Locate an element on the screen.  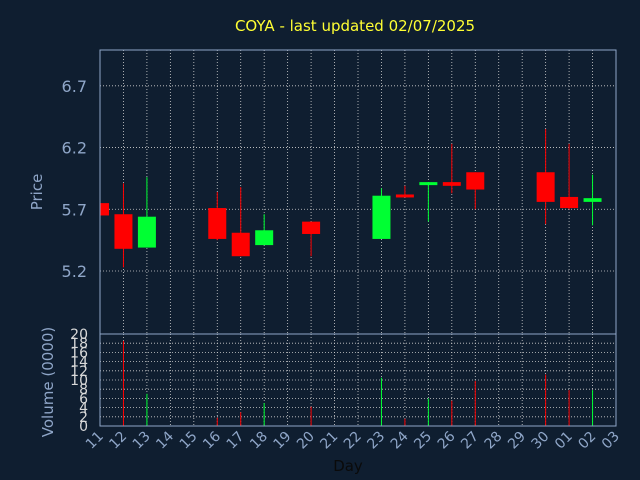
volume-axis-label: Volume (0000) is located at coordinates (48, 382).